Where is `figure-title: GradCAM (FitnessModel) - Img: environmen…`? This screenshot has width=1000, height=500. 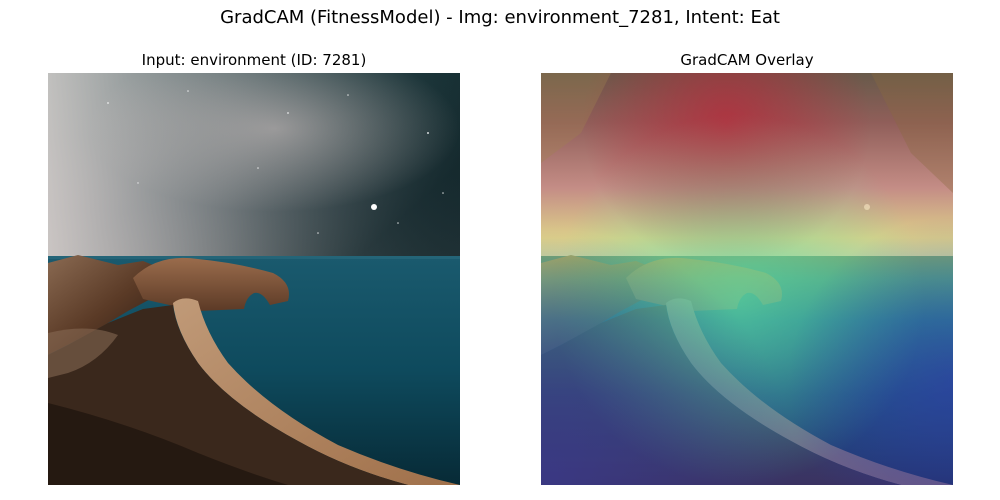
figure-title: GradCAM (FitnessModel) - Img: environmen… is located at coordinates (500, 17).